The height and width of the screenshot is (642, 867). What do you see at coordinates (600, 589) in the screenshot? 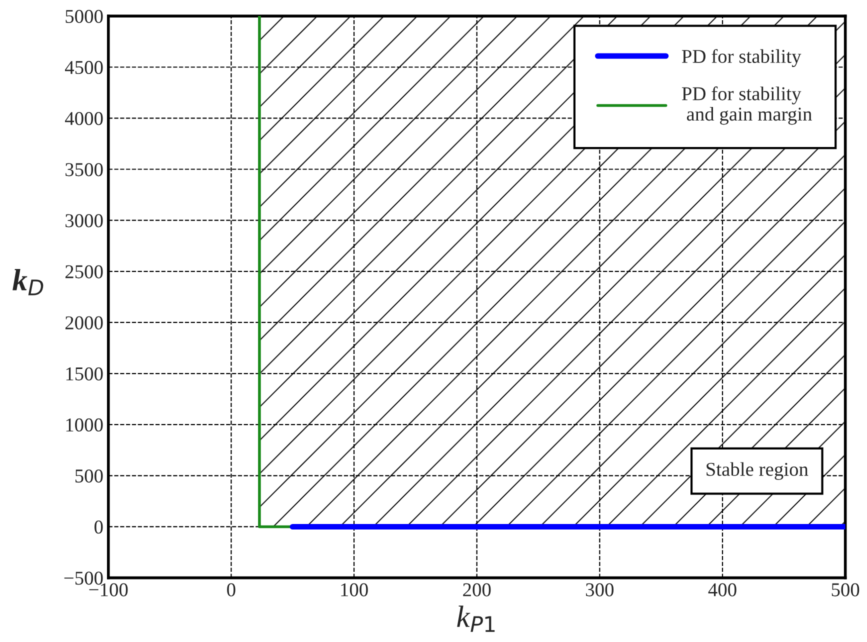
I see `x-tick-label: 300` at bounding box center [600, 589].